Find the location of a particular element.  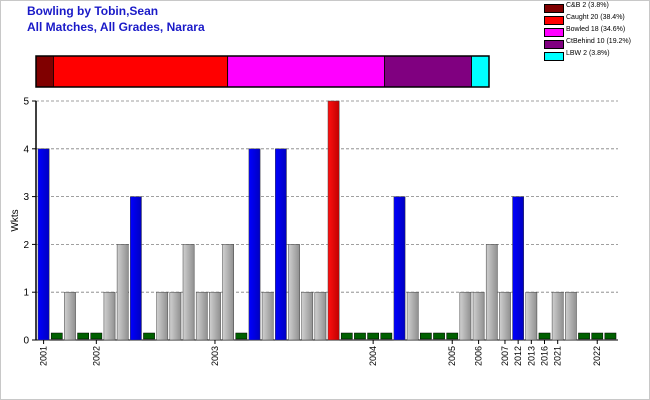

x-tick-label: 2021 is located at coordinates (558, 356).